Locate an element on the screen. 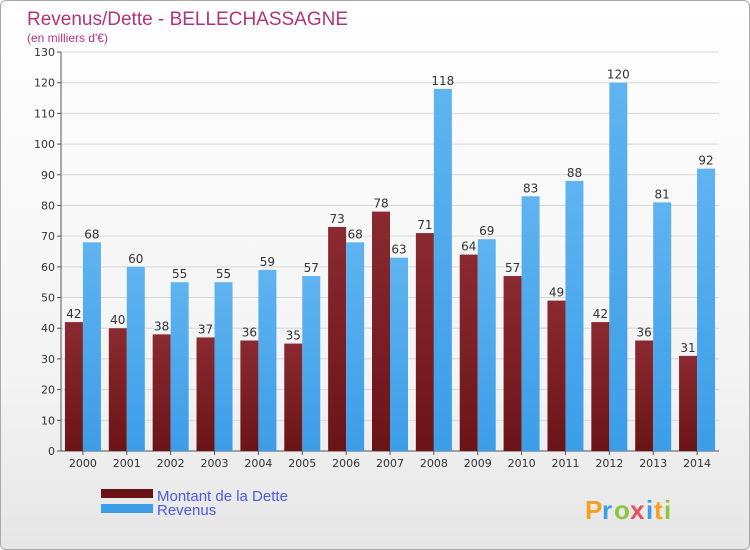 Image resolution: width=750 pixels, height=550 pixels. y-tick-label: 20 is located at coordinates (48, 390).